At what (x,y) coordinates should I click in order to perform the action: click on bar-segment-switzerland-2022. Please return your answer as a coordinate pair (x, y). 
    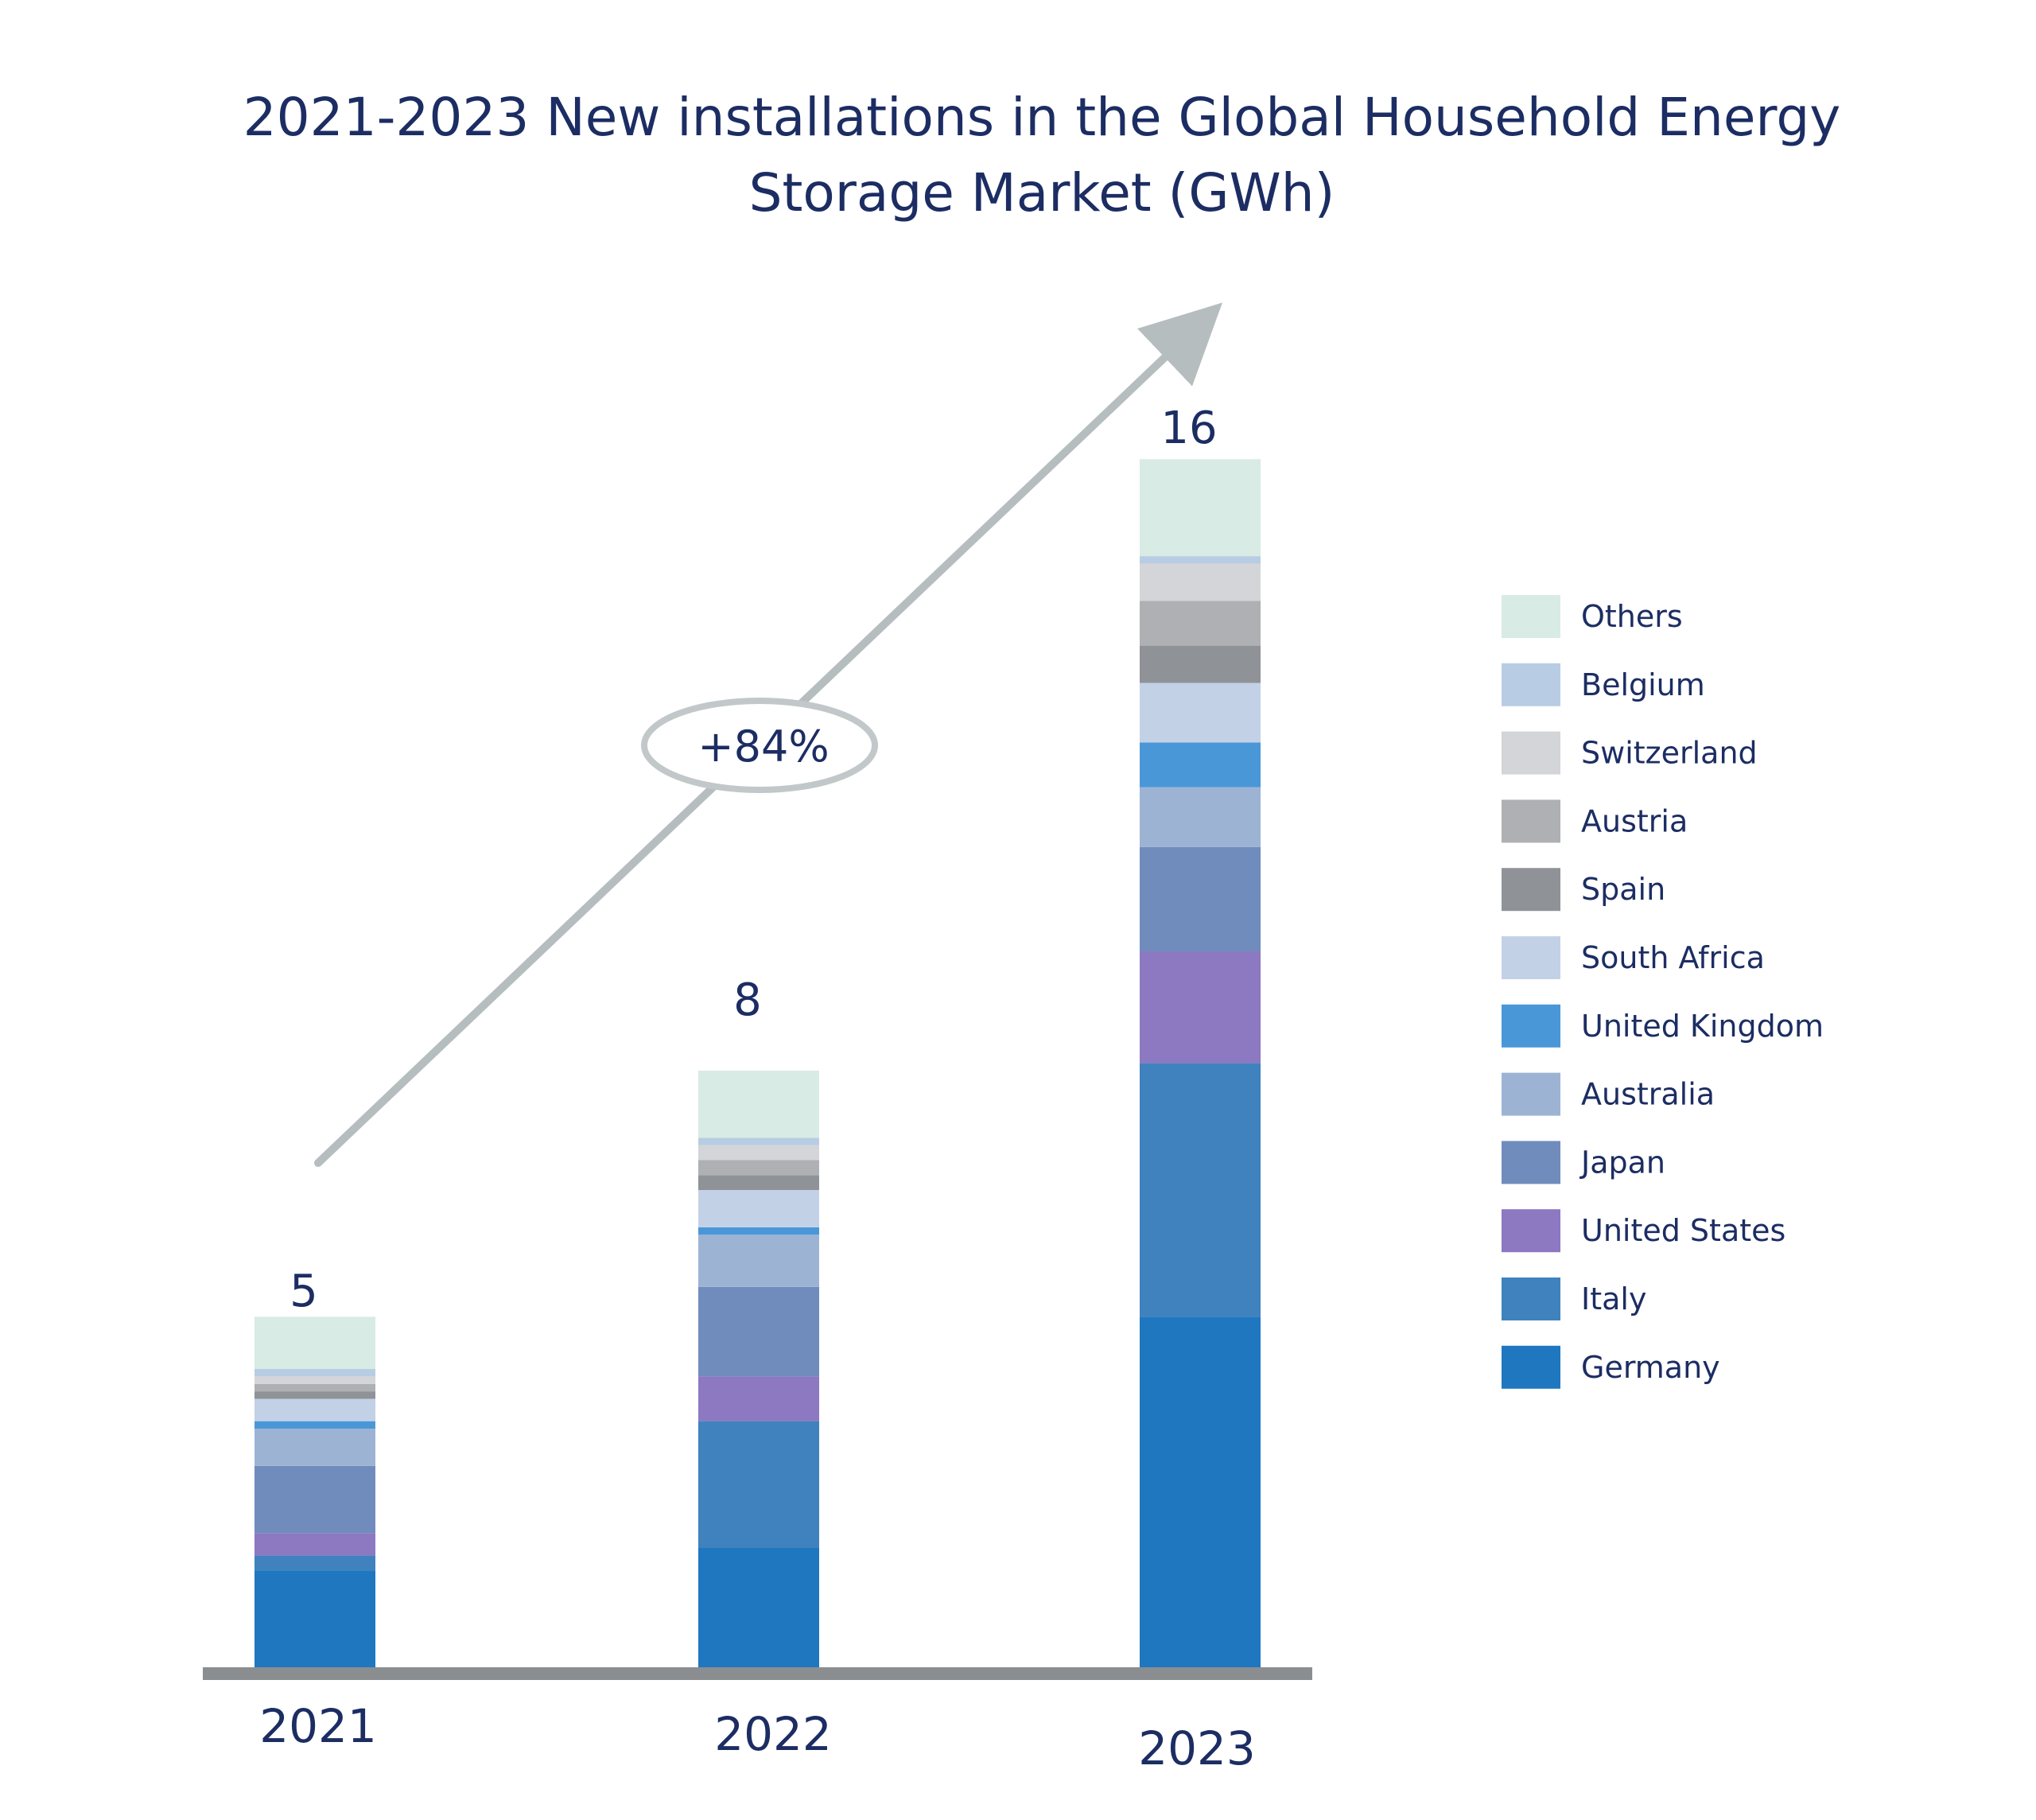
    Looking at the image, I should click on (758, 1153).